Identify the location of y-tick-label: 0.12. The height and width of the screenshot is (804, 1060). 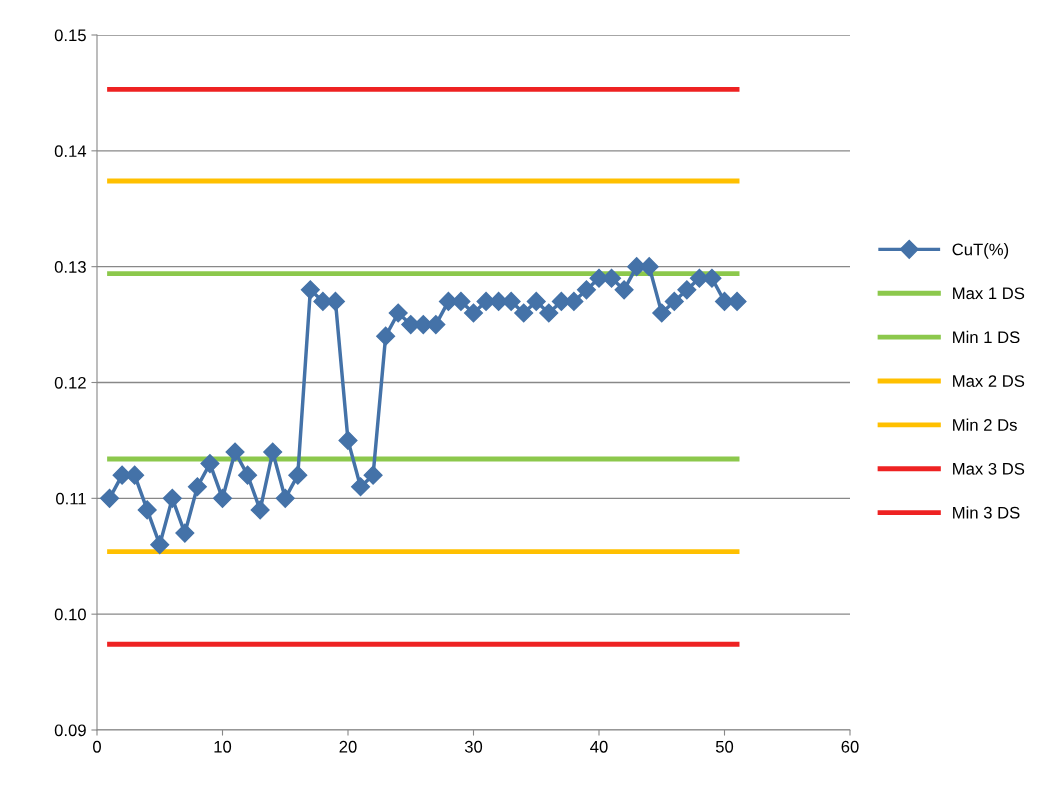
(70, 382).